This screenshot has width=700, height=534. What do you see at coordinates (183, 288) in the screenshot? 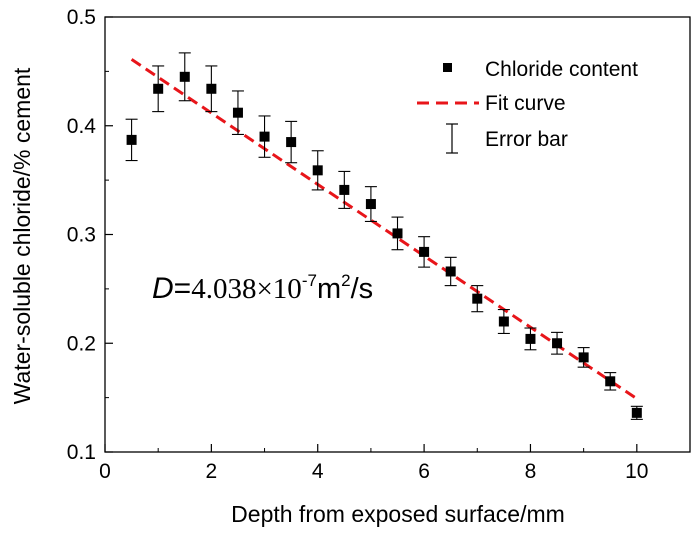
I see `anno-equals: =` at bounding box center [183, 288].